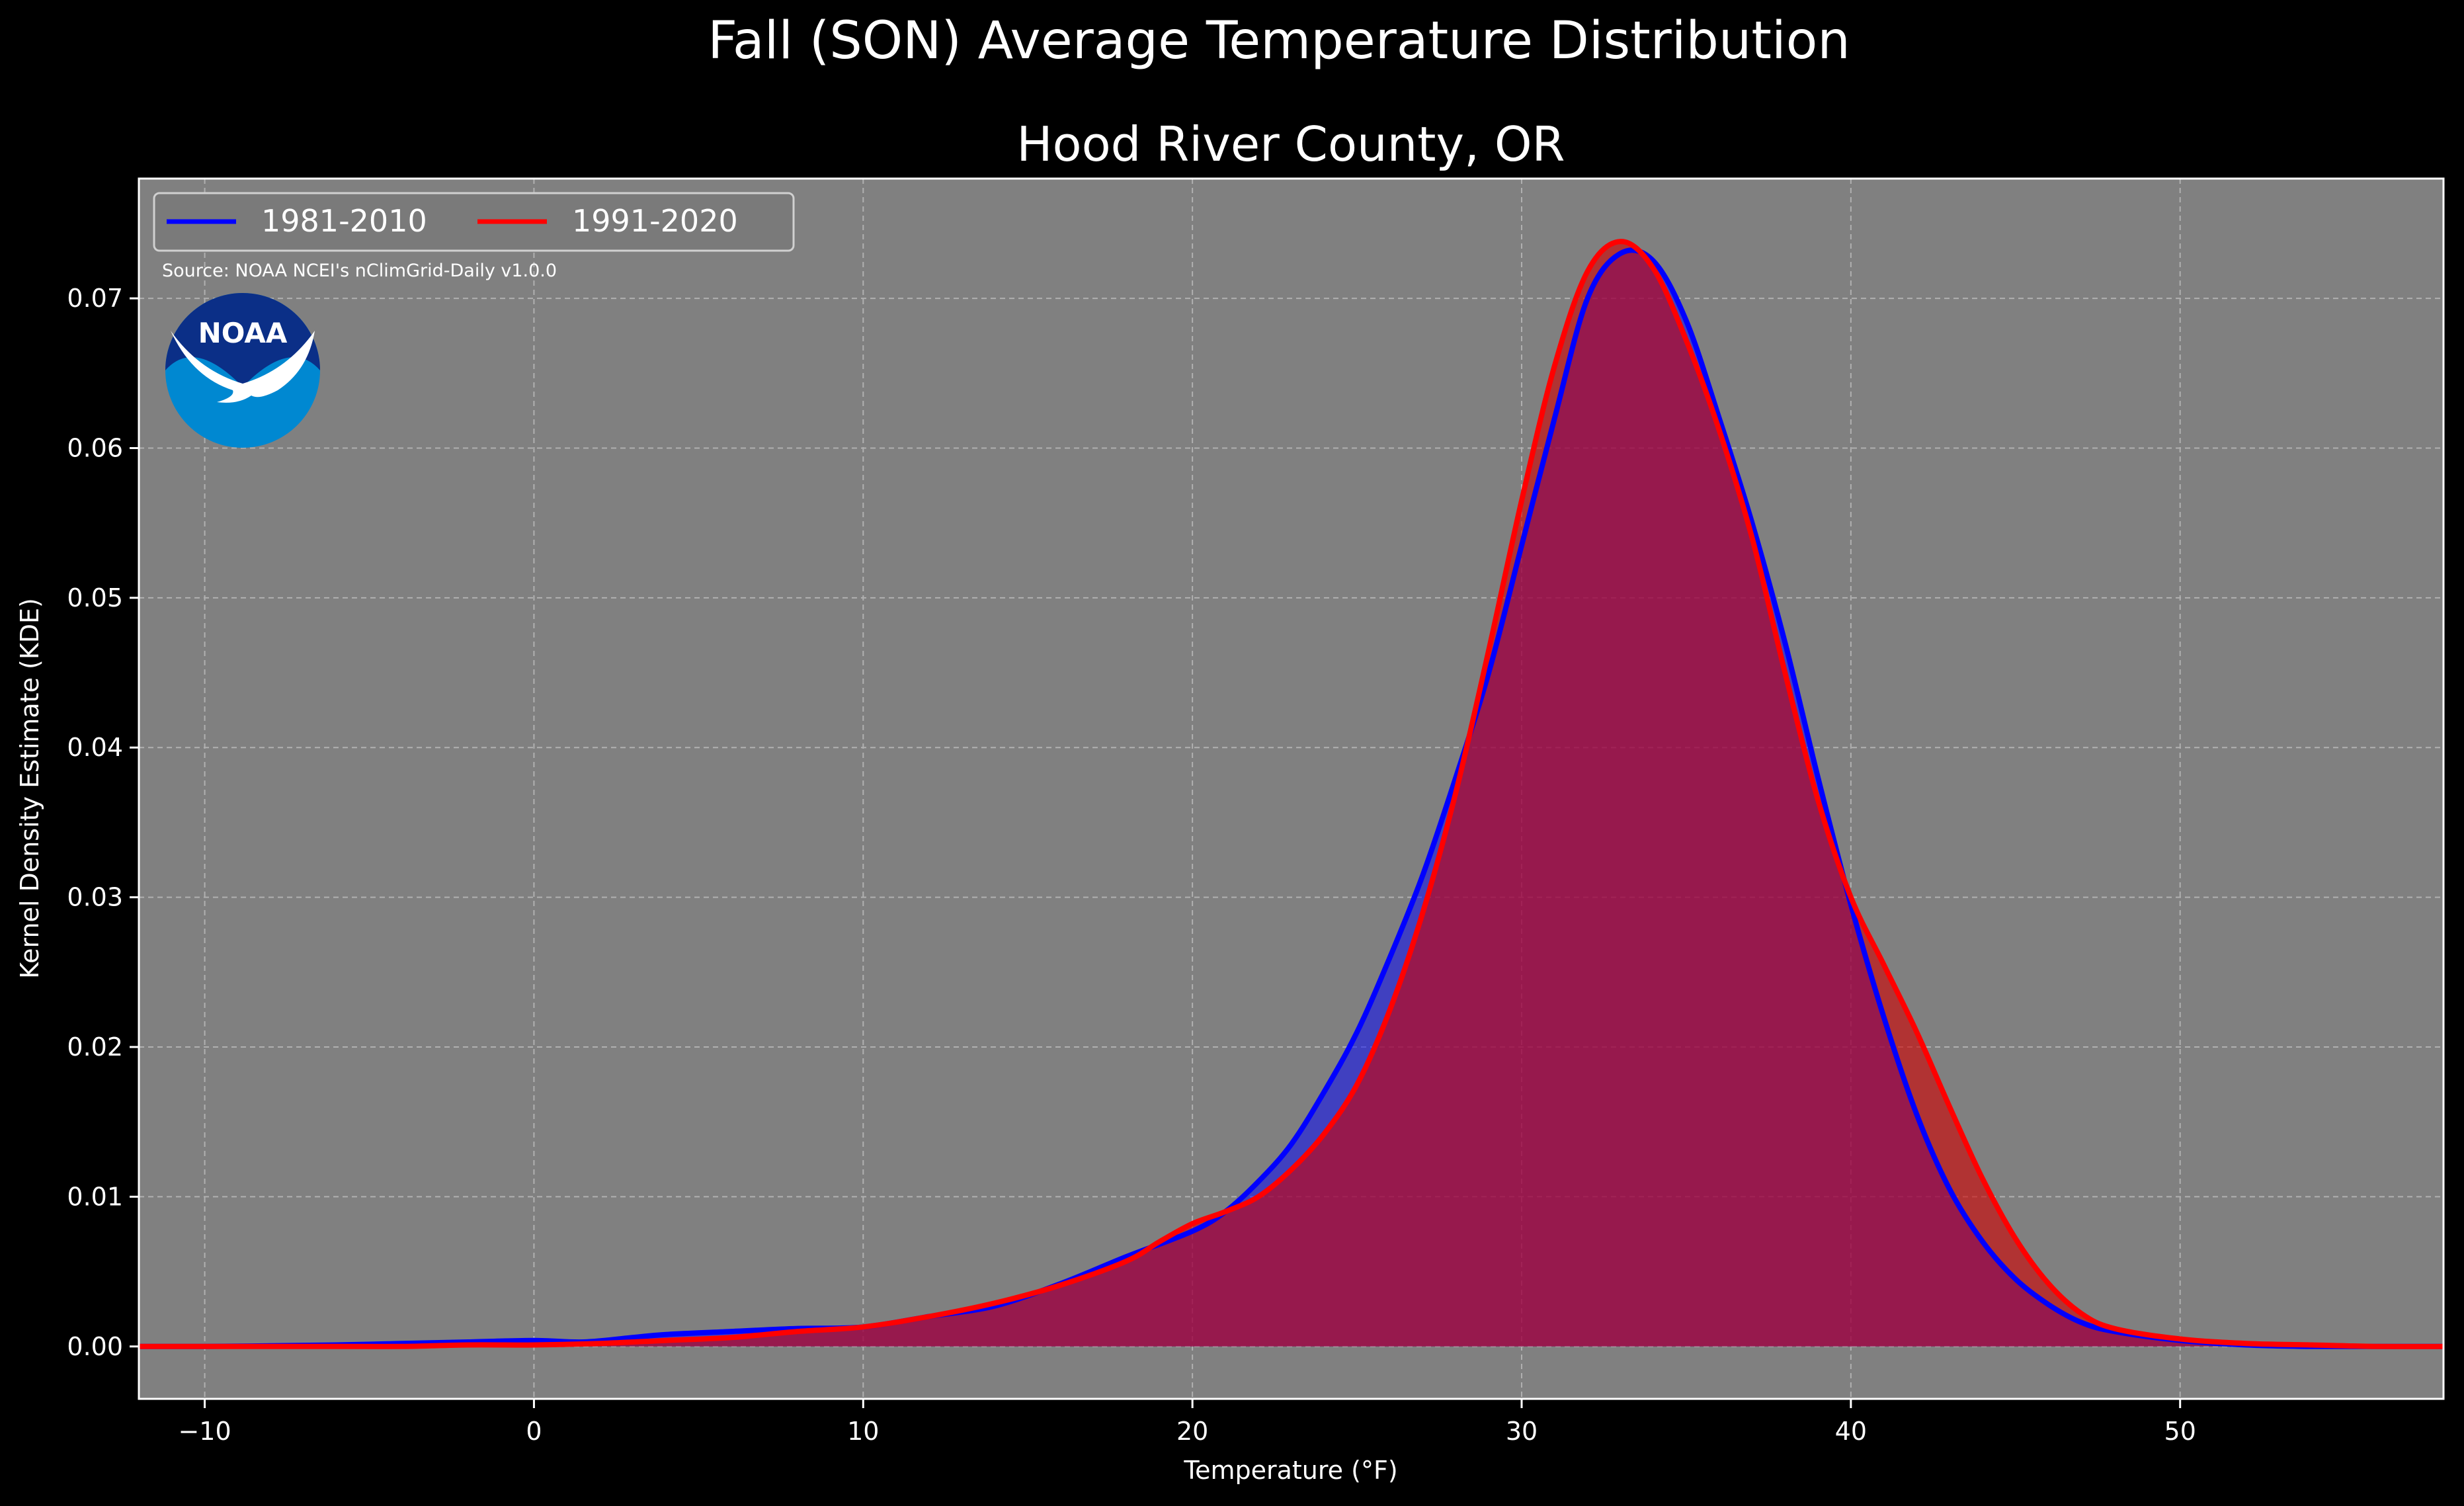 The height and width of the screenshot is (1506, 2464). Describe the element at coordinates (95, 298) in the screenshot. I see `y-tick-label: 0.07` at that location.